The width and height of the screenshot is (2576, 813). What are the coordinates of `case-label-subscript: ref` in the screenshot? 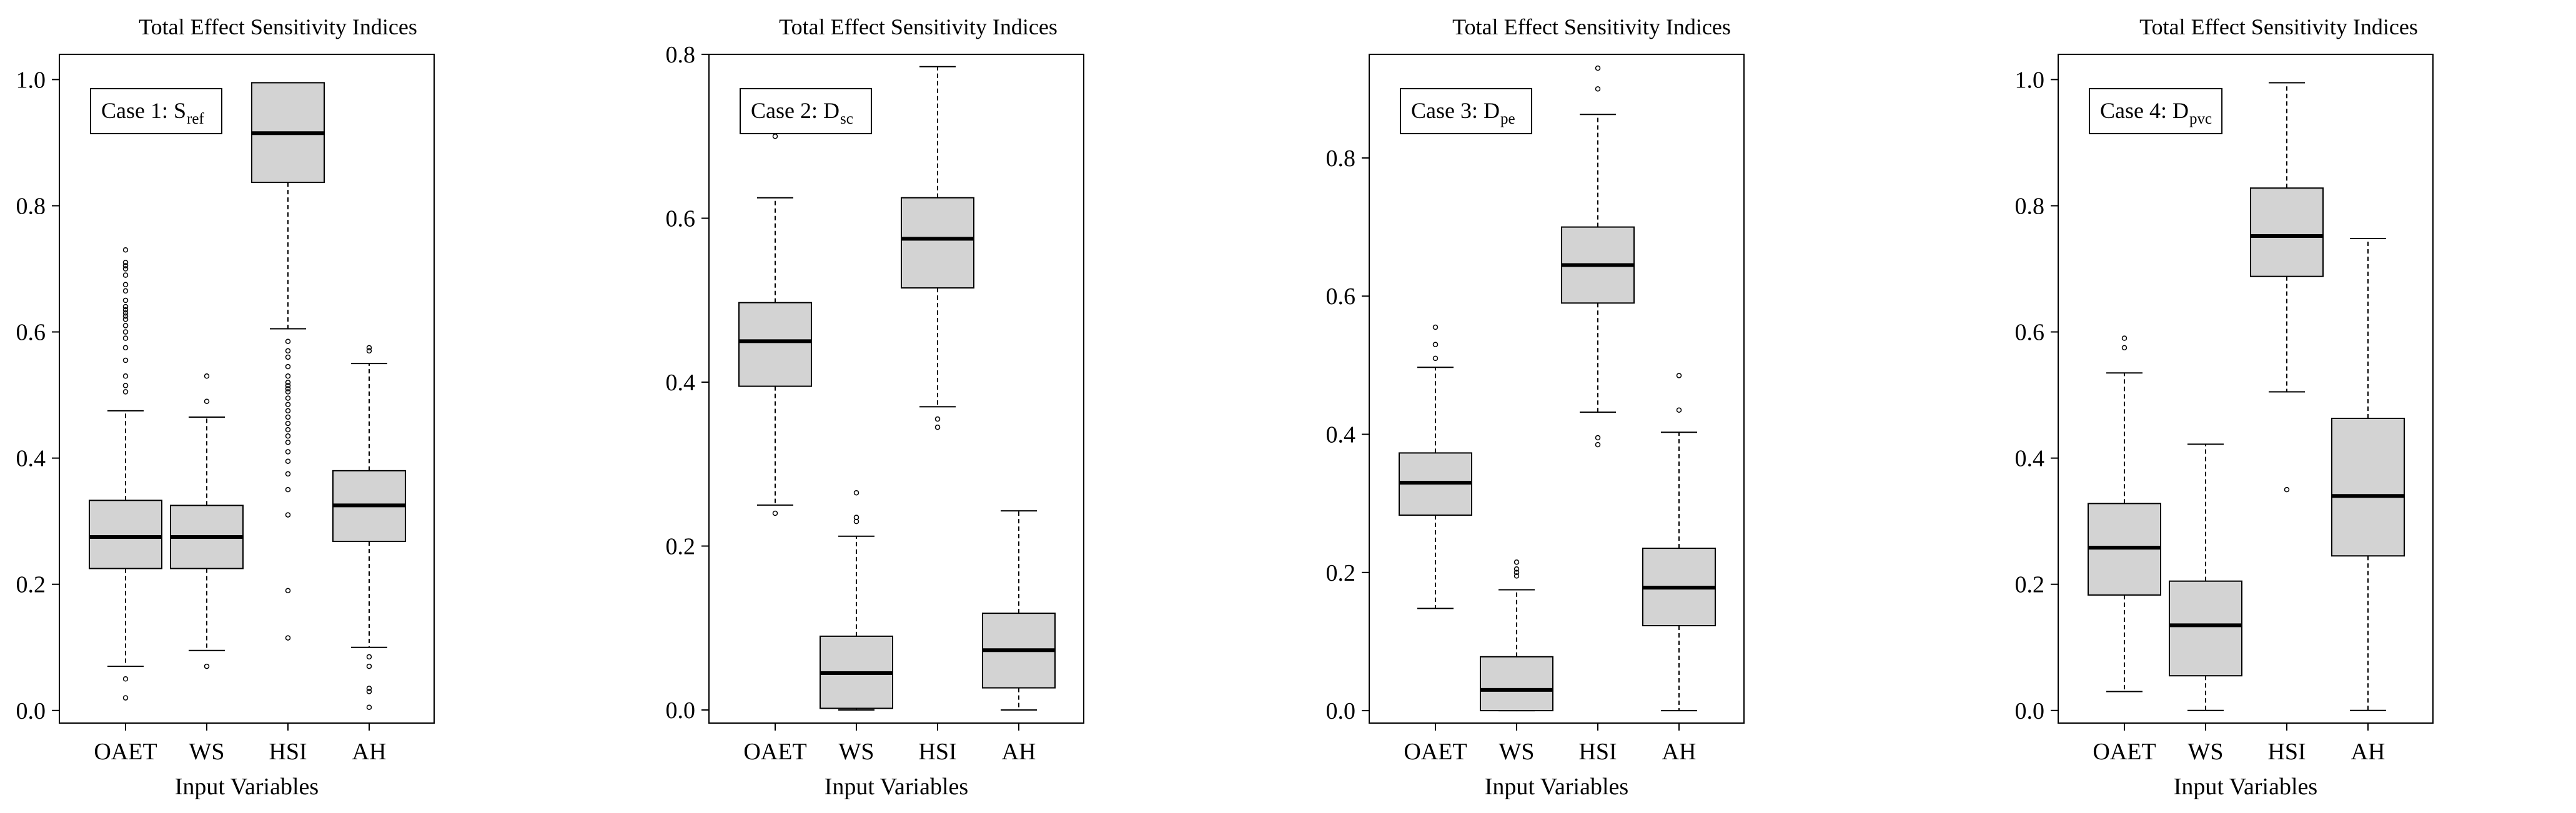 It's located at (195, 119).